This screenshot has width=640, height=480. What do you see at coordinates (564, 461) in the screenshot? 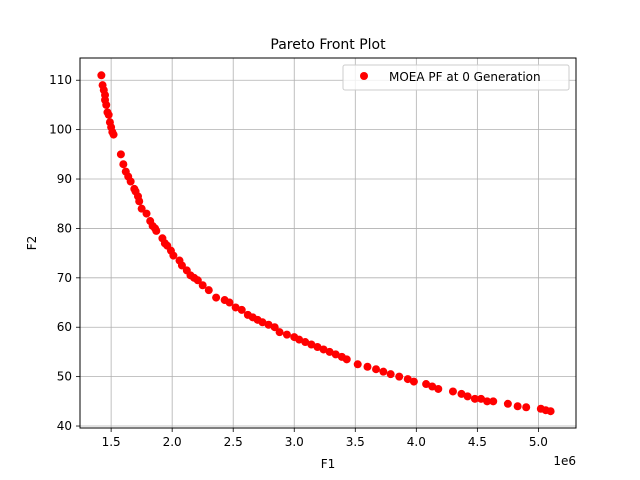
I see `x-axis-offset-label: 1e6` at bounding box center [564, 461].